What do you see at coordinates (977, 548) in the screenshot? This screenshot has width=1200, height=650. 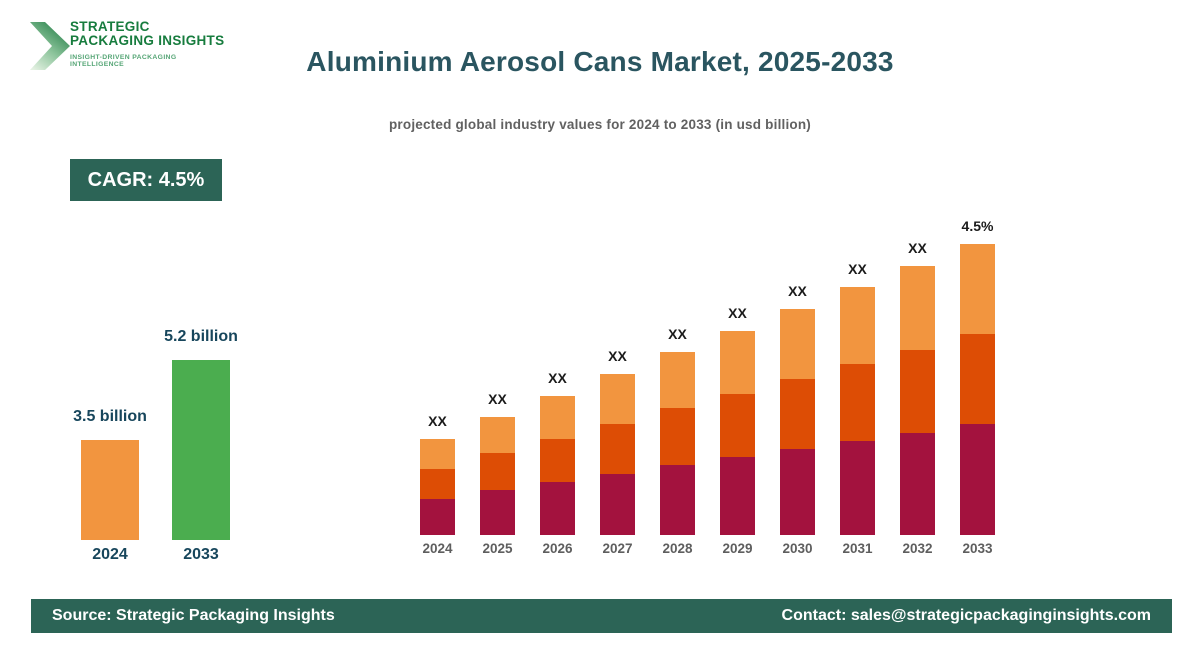 I see `stacked-bar-year-label: 2033` at bounding box center [977, 548].